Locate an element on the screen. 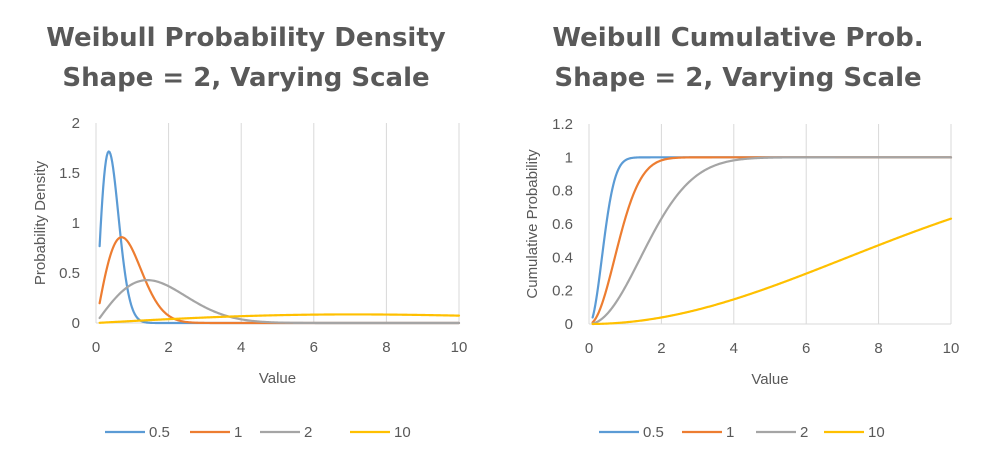 The image size is (984, 463). pdf-y-axis-title: Probability Density is located at coordinates (40, 222).